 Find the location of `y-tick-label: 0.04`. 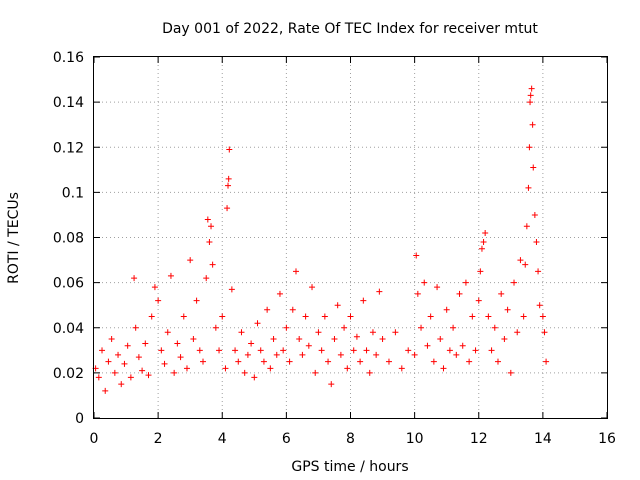

y-tick-label: 0.04 is located at coordinates (68, 329).